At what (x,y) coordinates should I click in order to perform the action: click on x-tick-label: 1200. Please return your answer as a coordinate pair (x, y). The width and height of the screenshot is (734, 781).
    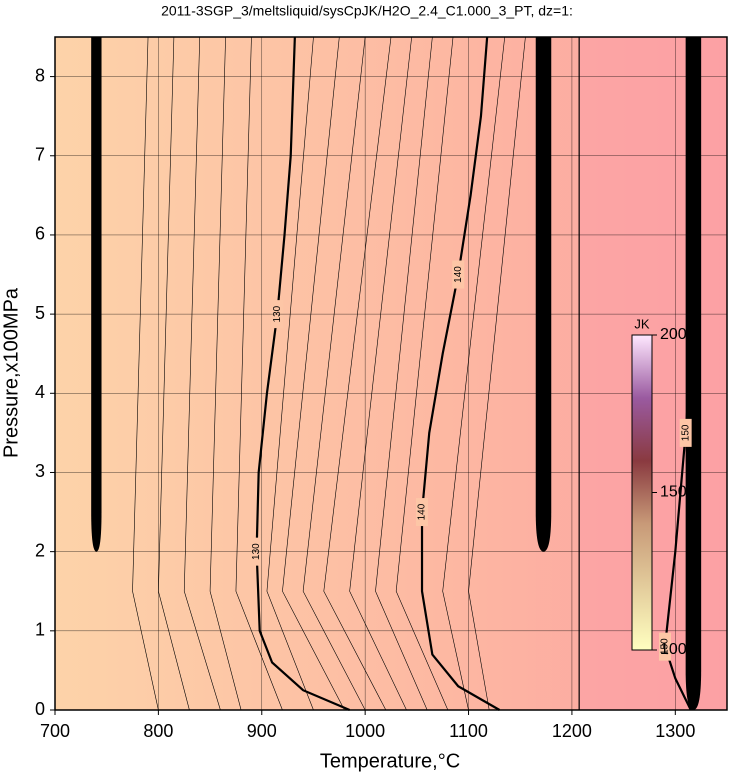
    Looking at the image, I should click on (572, 731).